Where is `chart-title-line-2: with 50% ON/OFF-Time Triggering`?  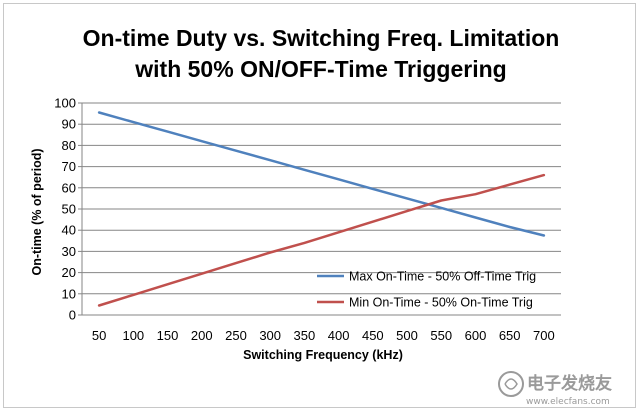
chart-title-line-2: with 50% ON/OFF-Time Triggering is located at coordinates (320, 69).